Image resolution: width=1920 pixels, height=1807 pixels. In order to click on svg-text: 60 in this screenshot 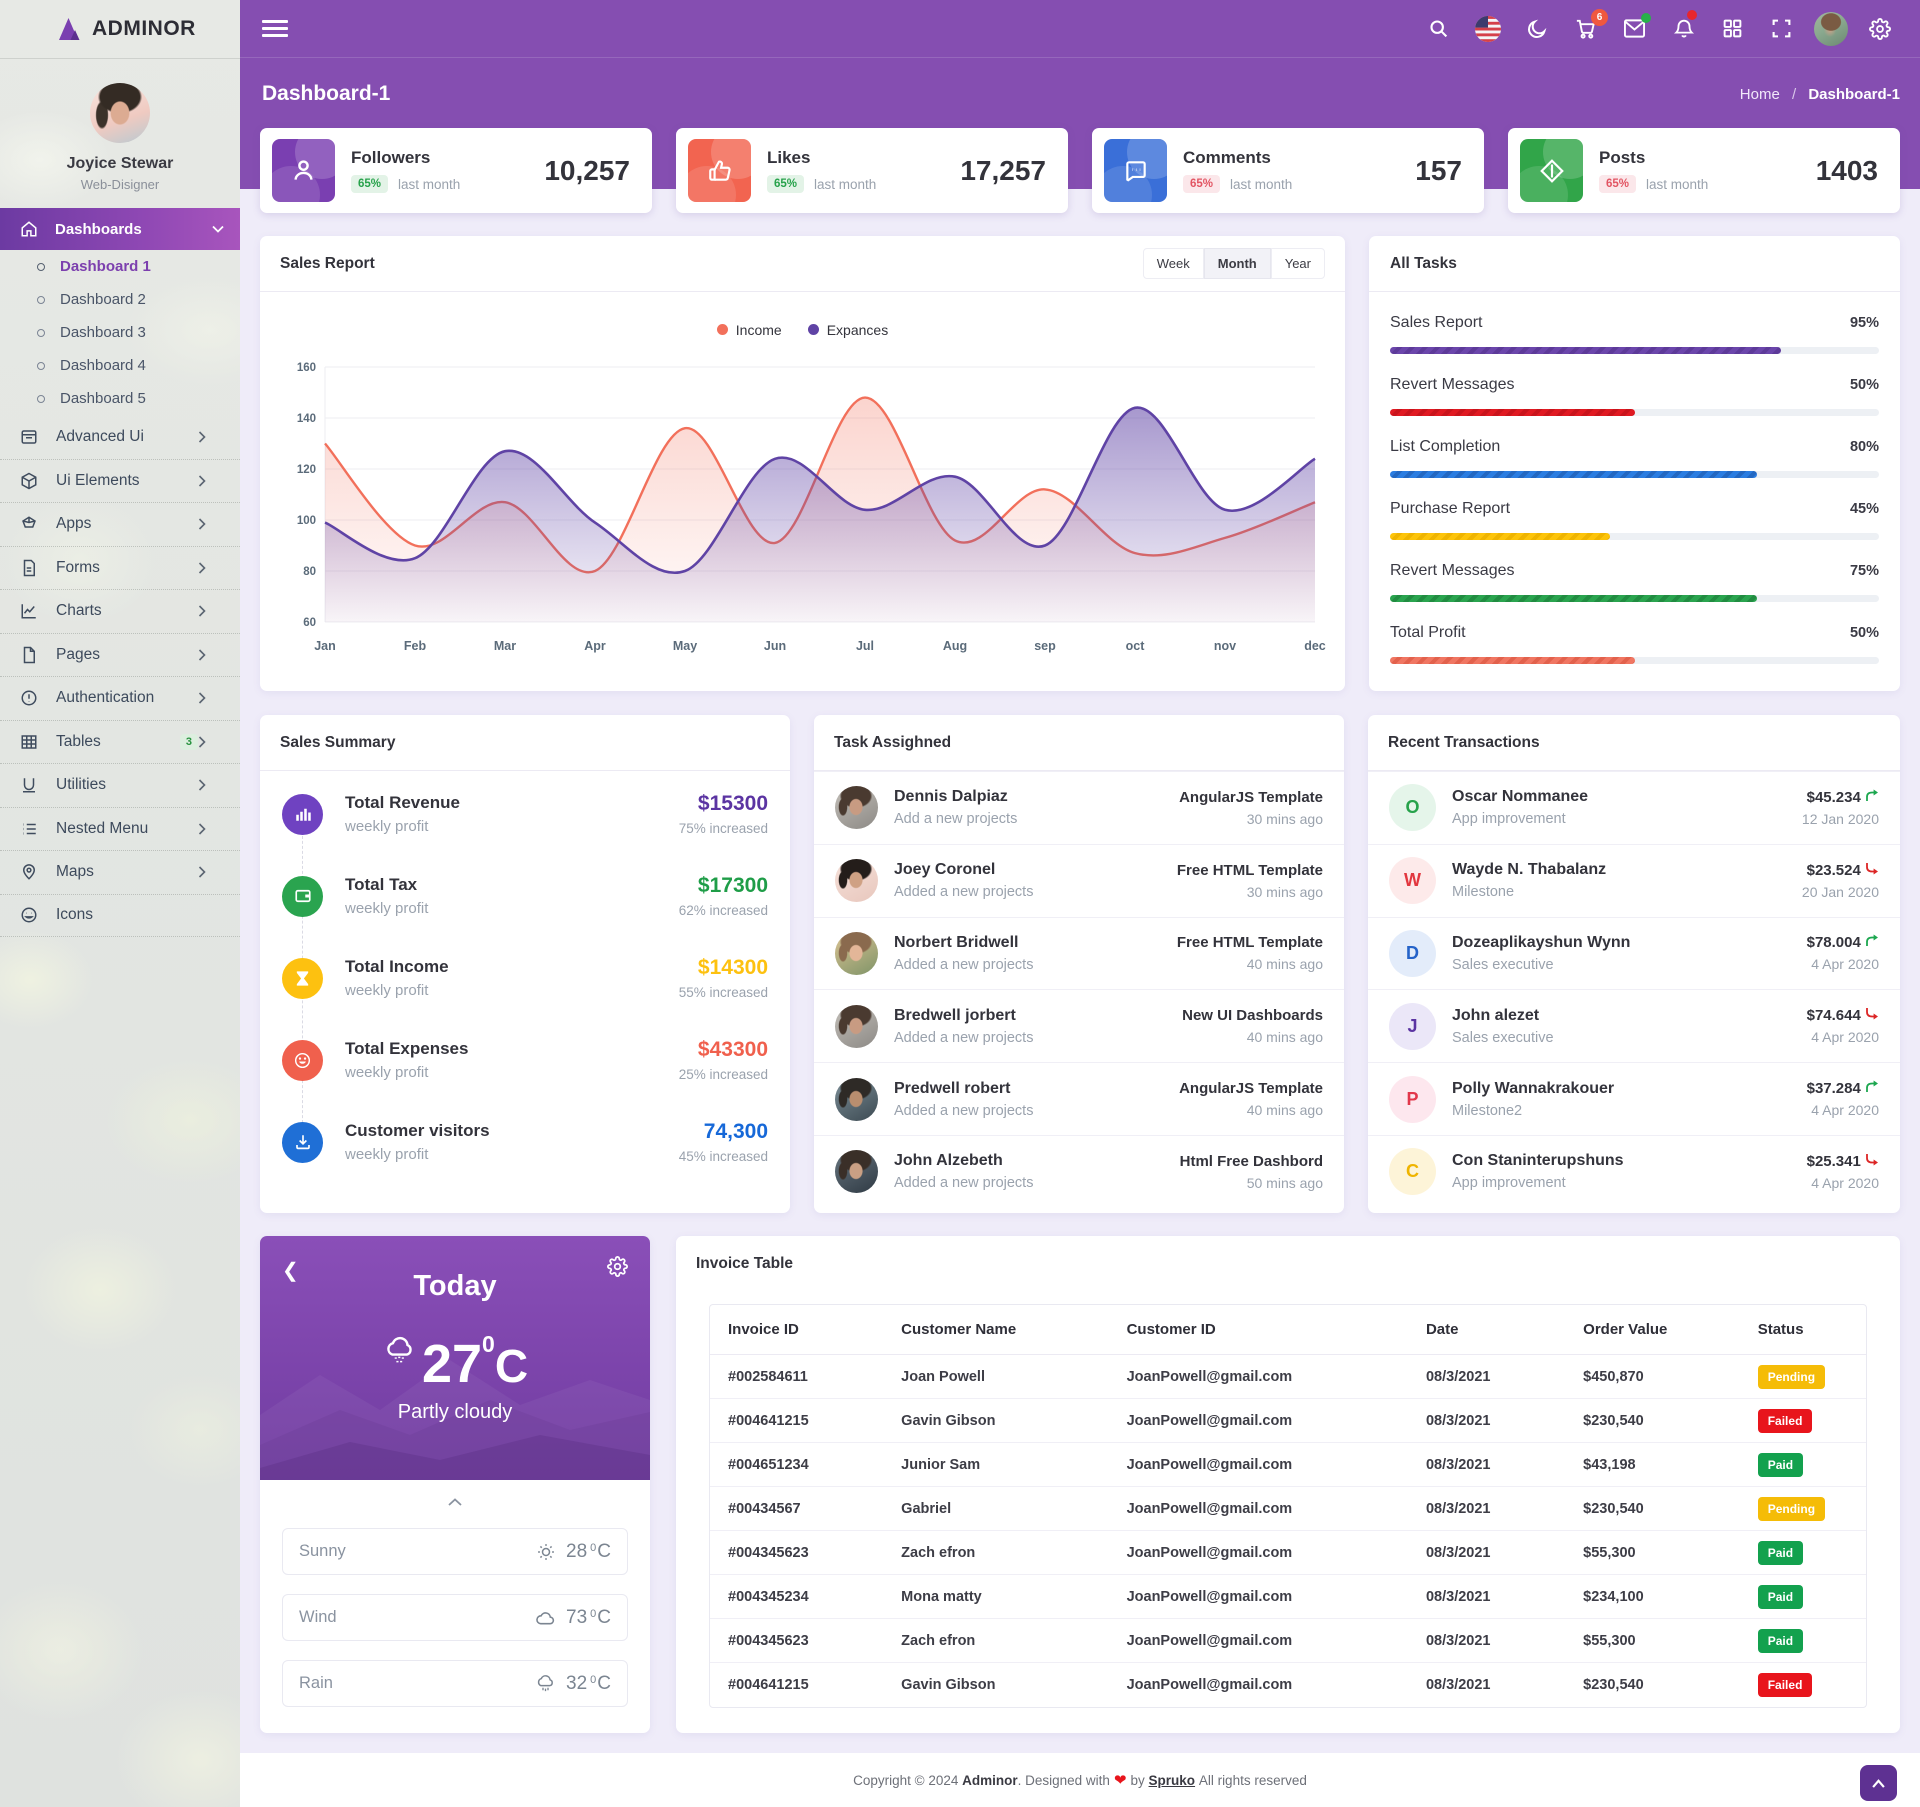, I will do `click(309, 623)`.